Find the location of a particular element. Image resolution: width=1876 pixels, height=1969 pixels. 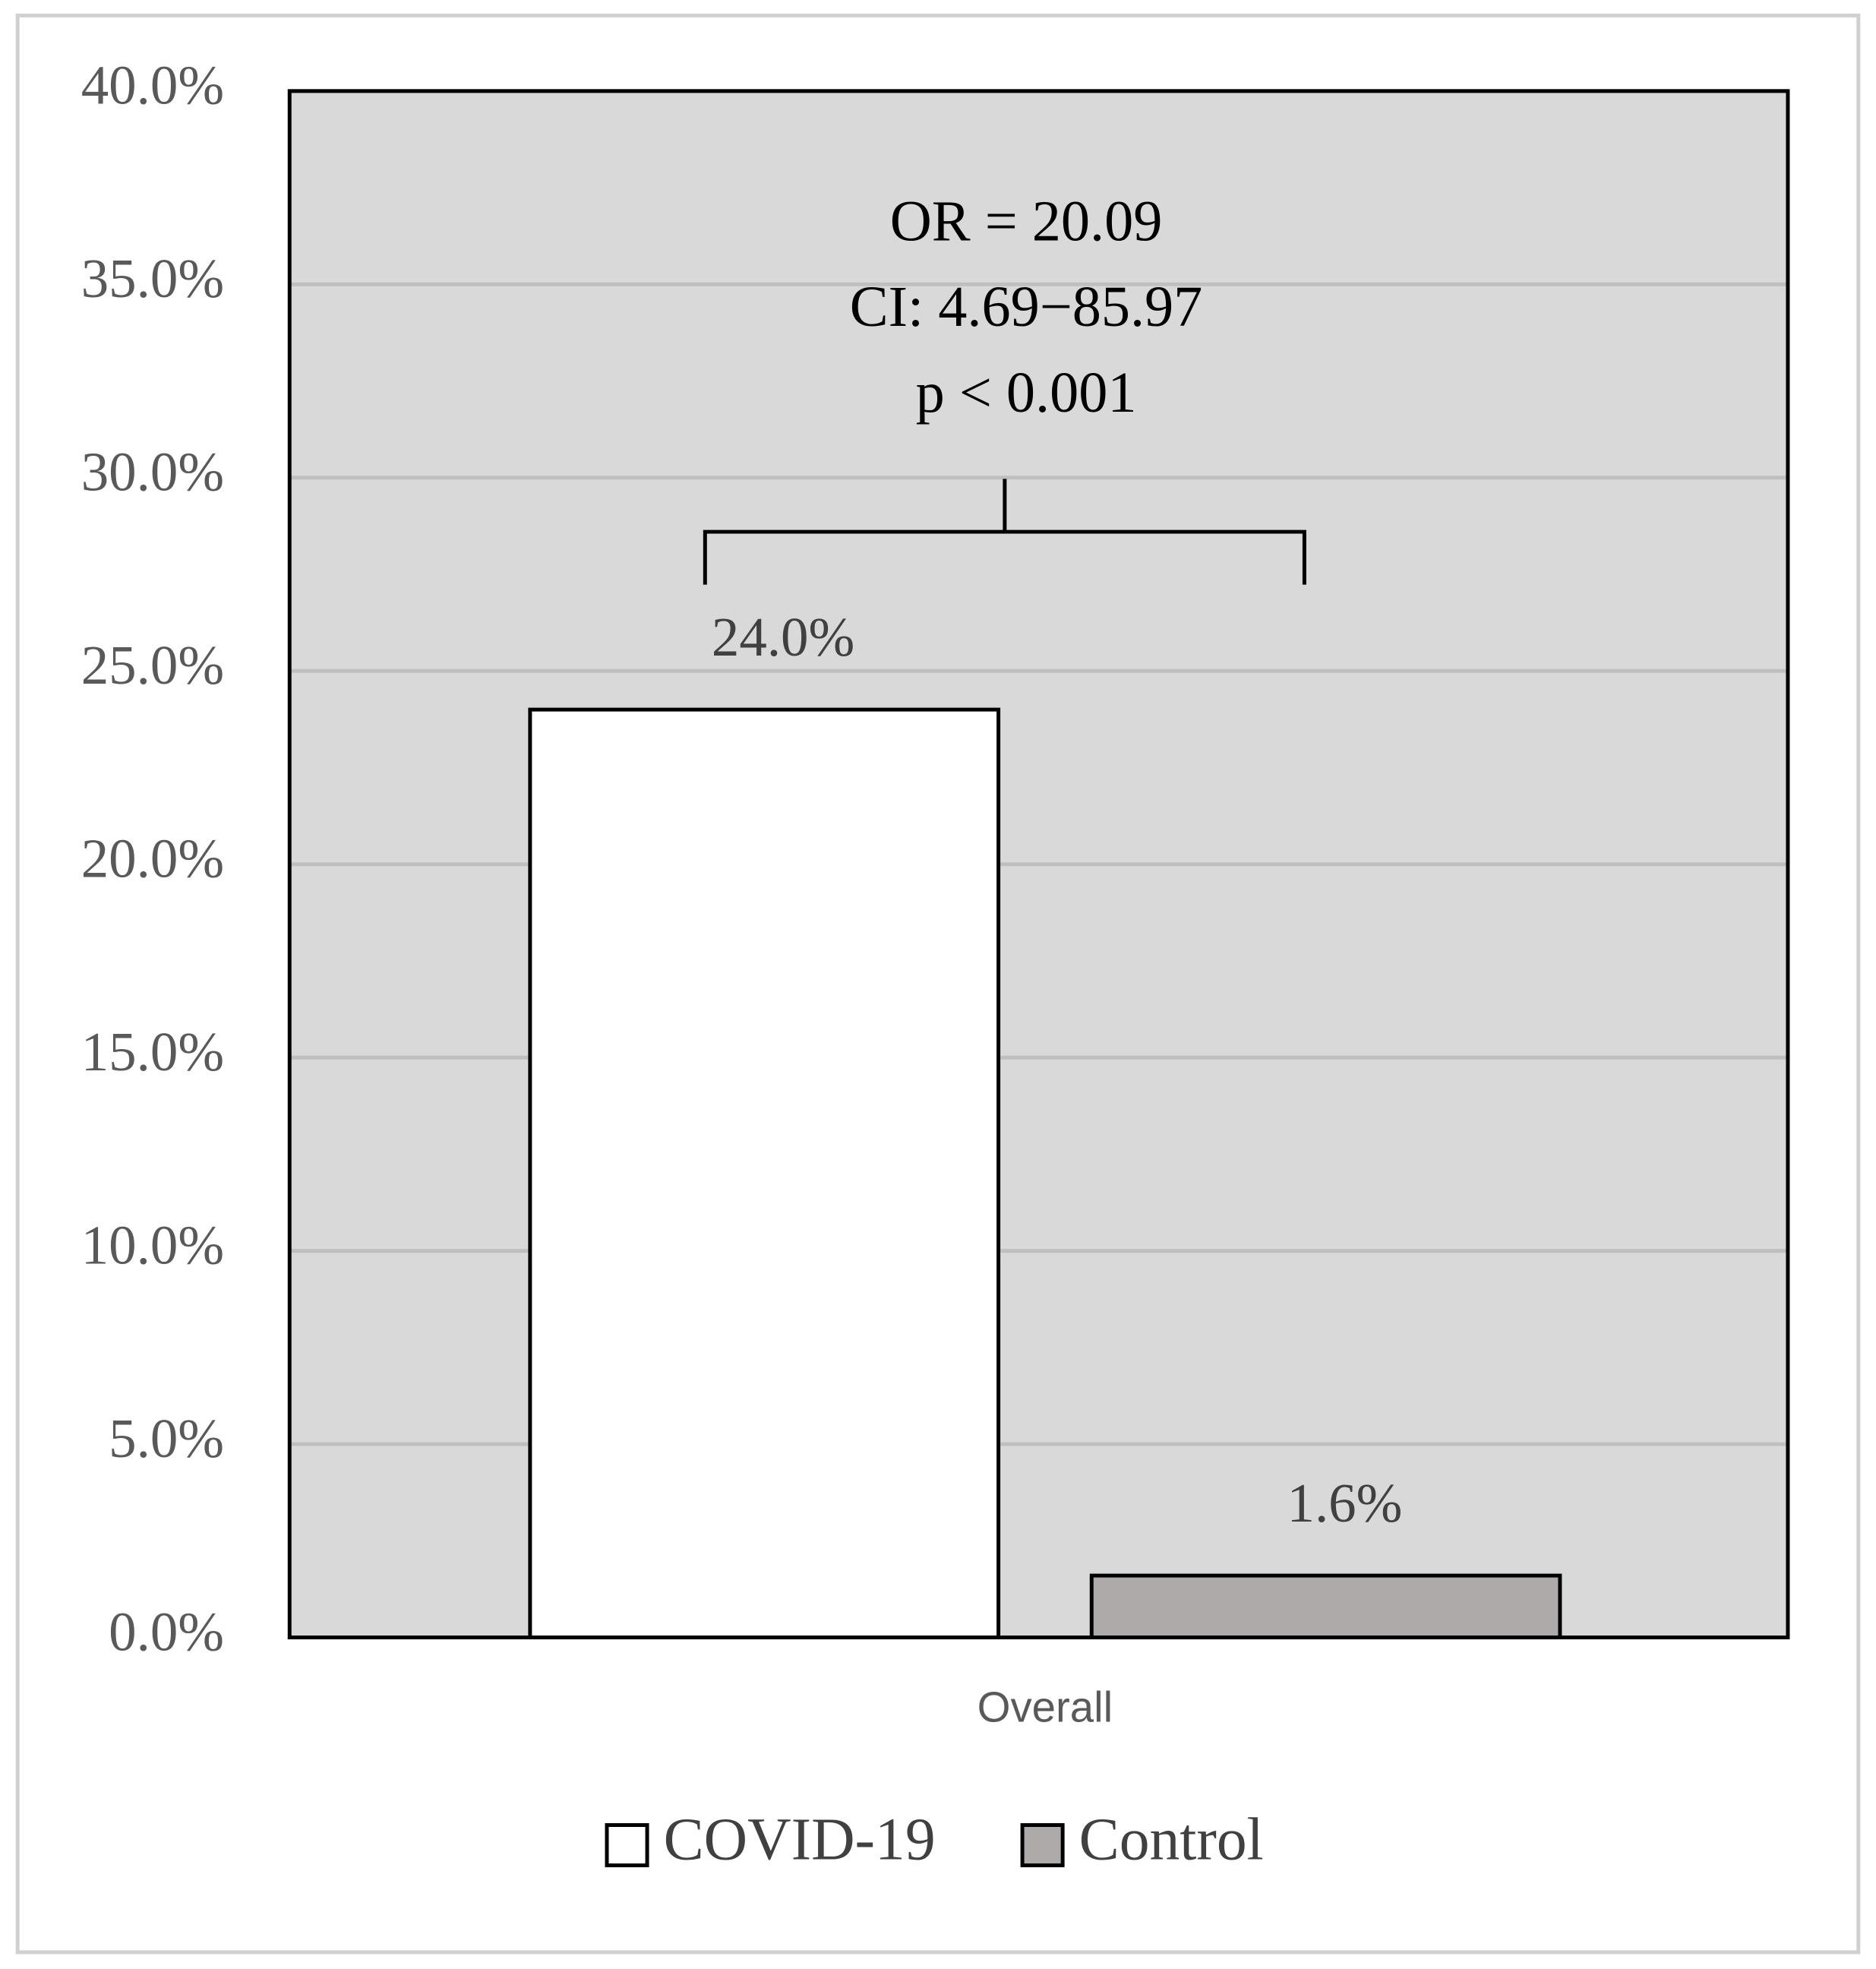

x-tick-label: Overall is located at coordinates (1045, 1707).